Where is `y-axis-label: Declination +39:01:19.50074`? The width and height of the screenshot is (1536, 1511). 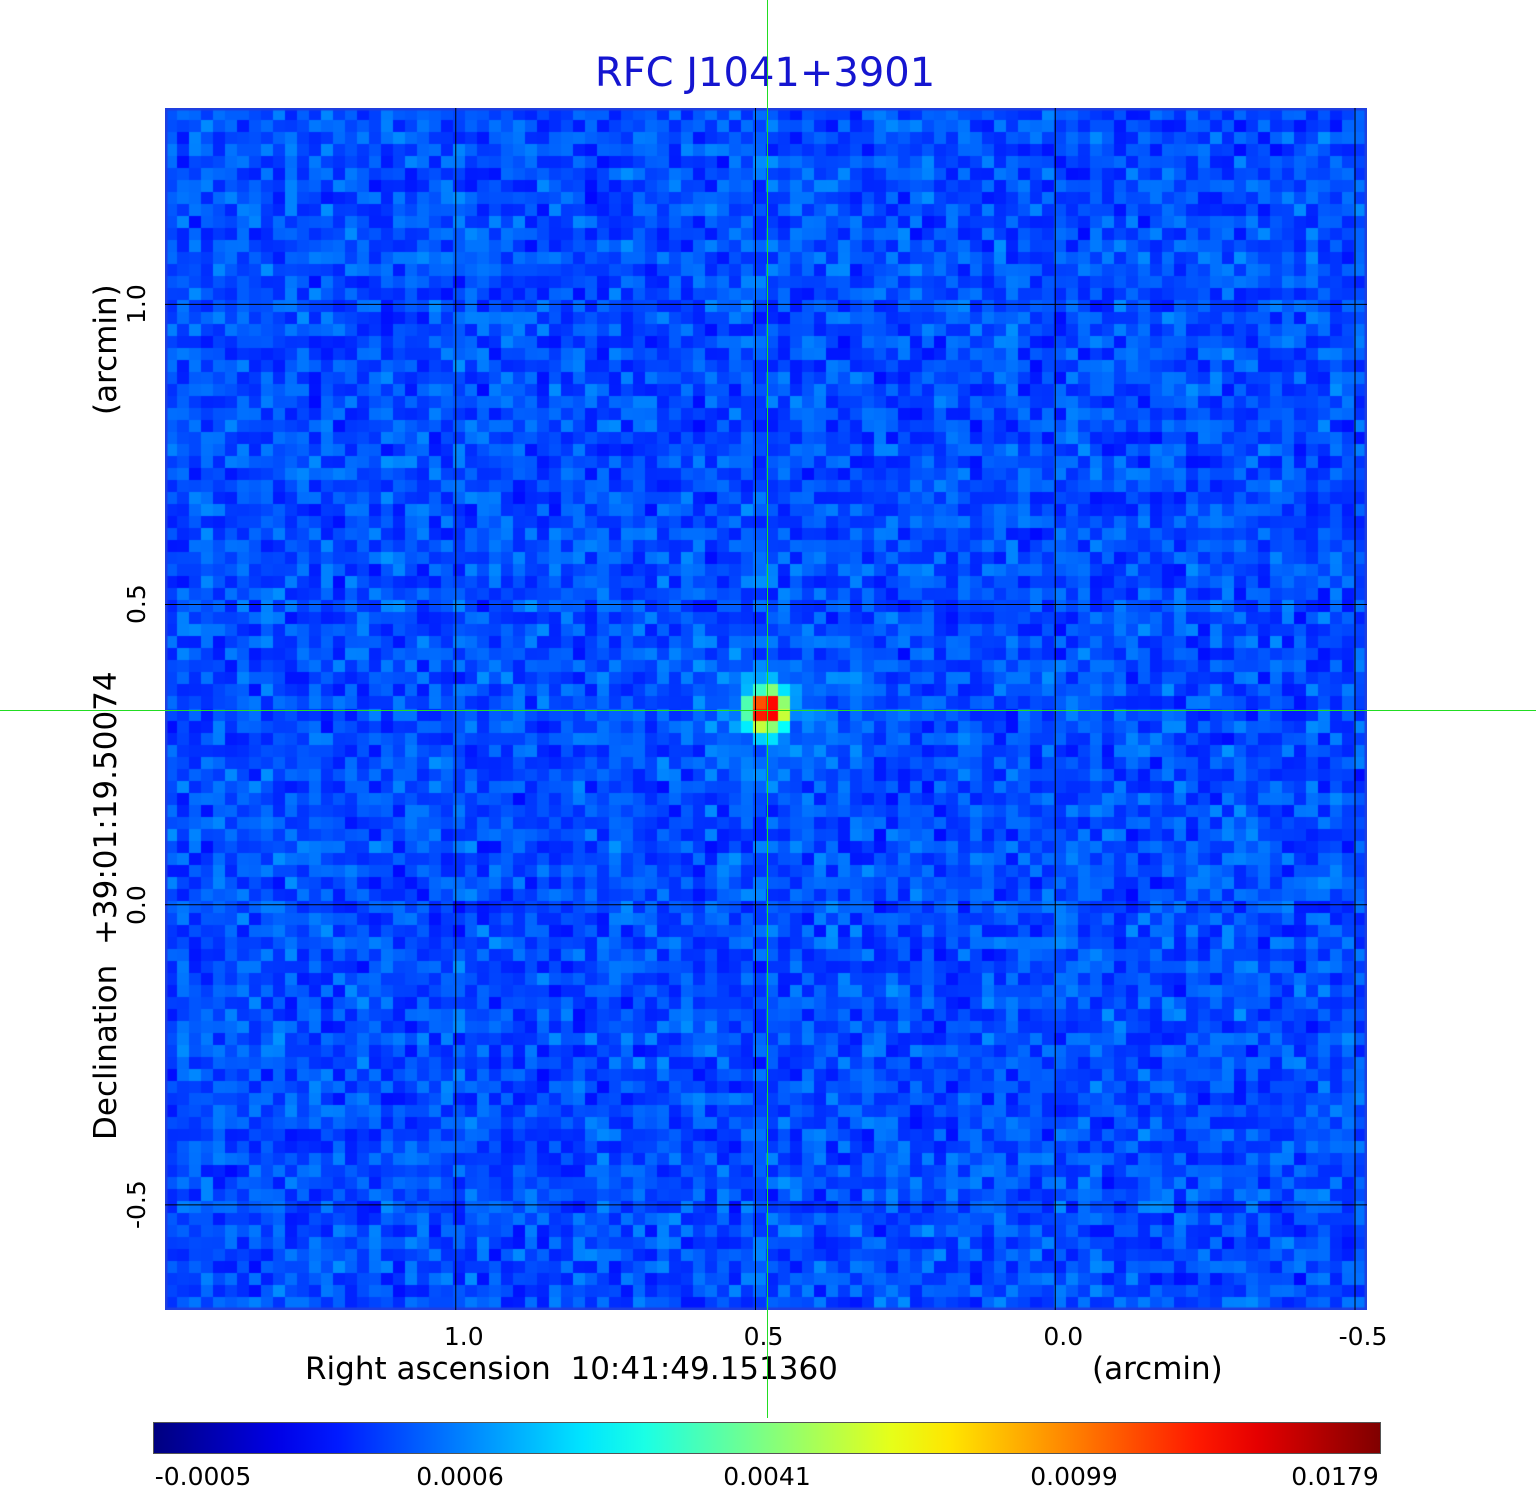 y-axis-label: Declination +39:01:19.50074 is located at coordinates (106, 905).